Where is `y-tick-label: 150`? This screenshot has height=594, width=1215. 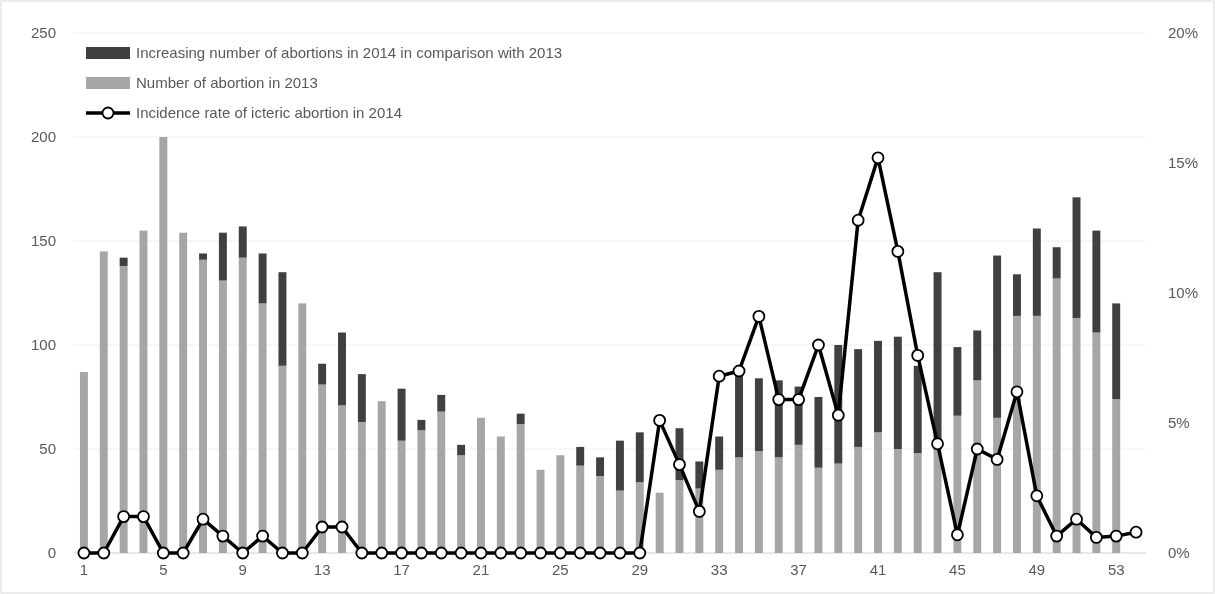 y-tick-label: 150 is located at coordinates (43, 241).